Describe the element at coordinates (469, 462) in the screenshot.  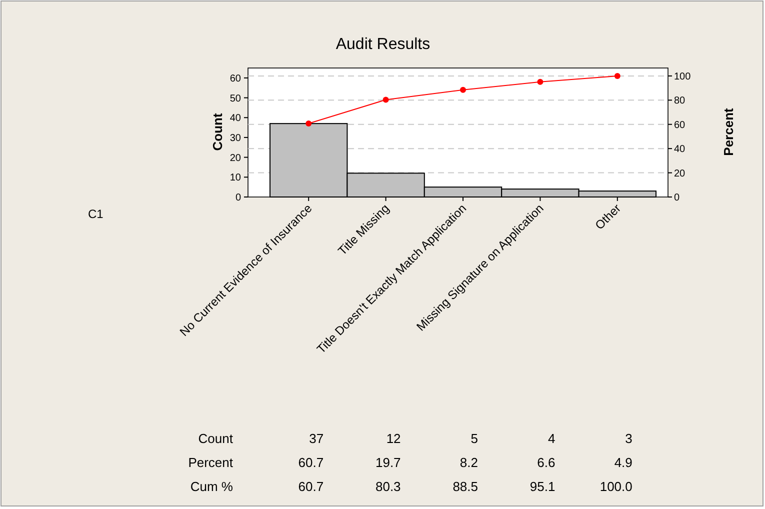
I see `text: 8.2` at that location.